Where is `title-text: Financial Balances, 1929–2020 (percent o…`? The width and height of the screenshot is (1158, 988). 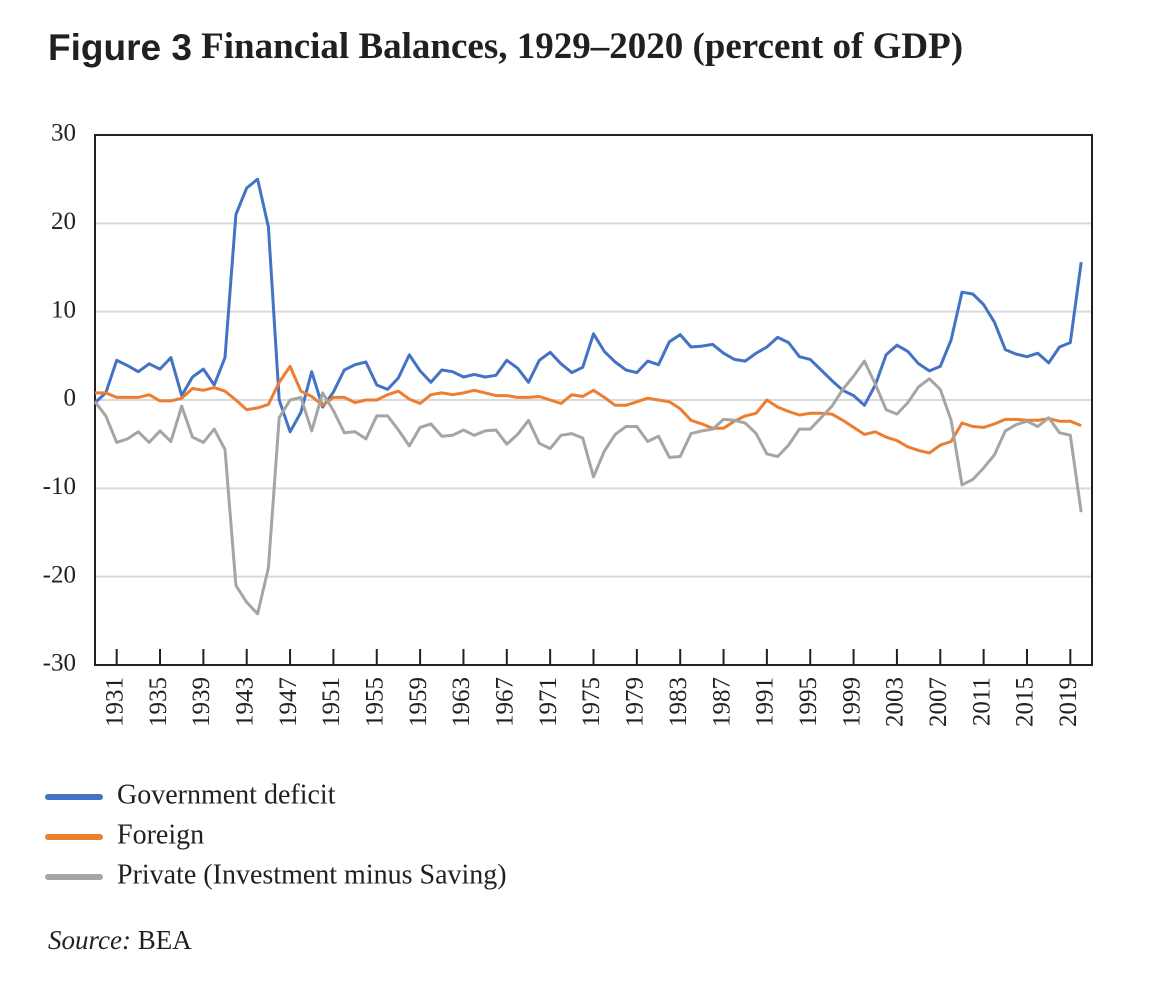
title-text: Financial Balances, 1929–2020 (percent o… is located at coordinates (582, 46).